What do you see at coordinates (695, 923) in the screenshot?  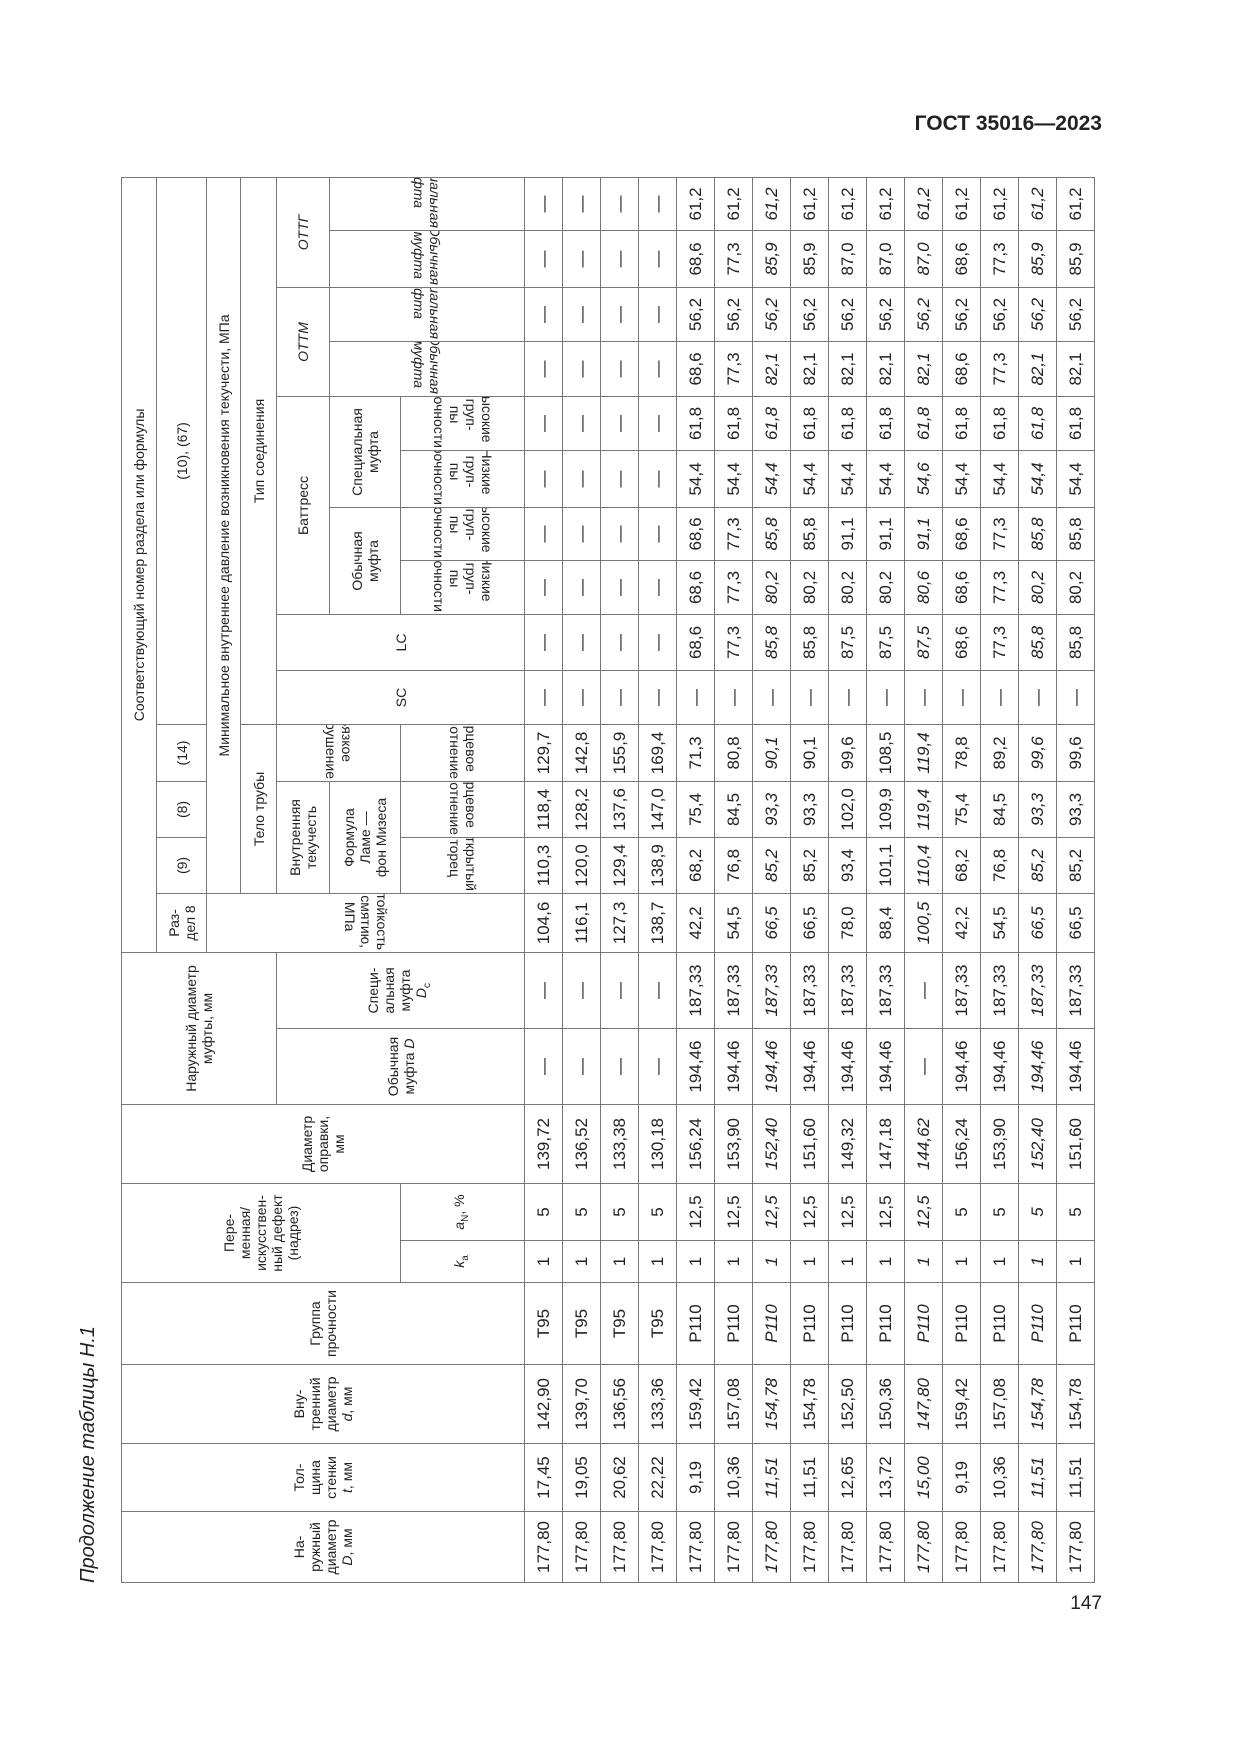 I see `table-cell: 42,2` at bounding box center [695, 923].